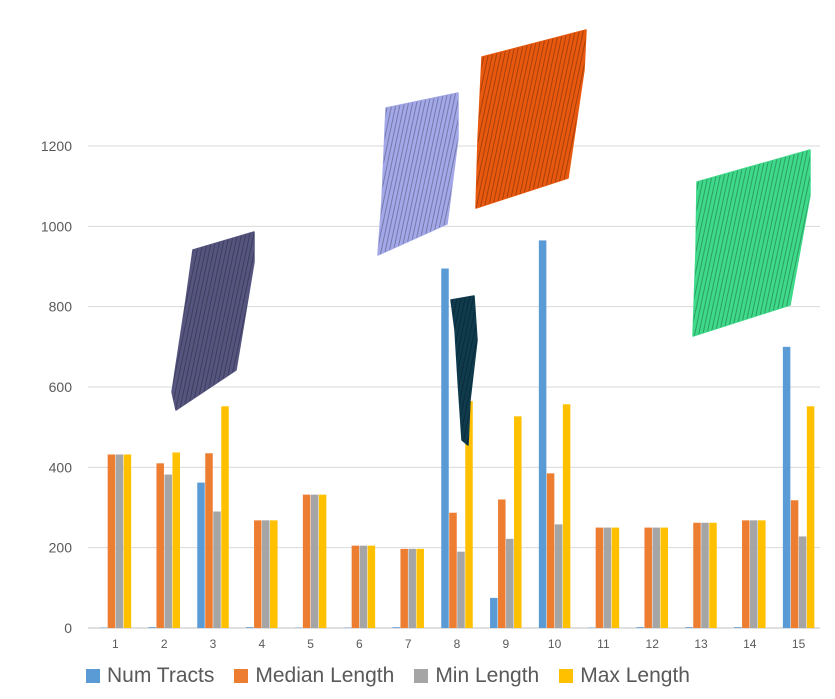  What do you see at coordinates (751, 243) in the screenshot?
I see `fiber-bundle-green-texture` at bounding box center [751, 243].